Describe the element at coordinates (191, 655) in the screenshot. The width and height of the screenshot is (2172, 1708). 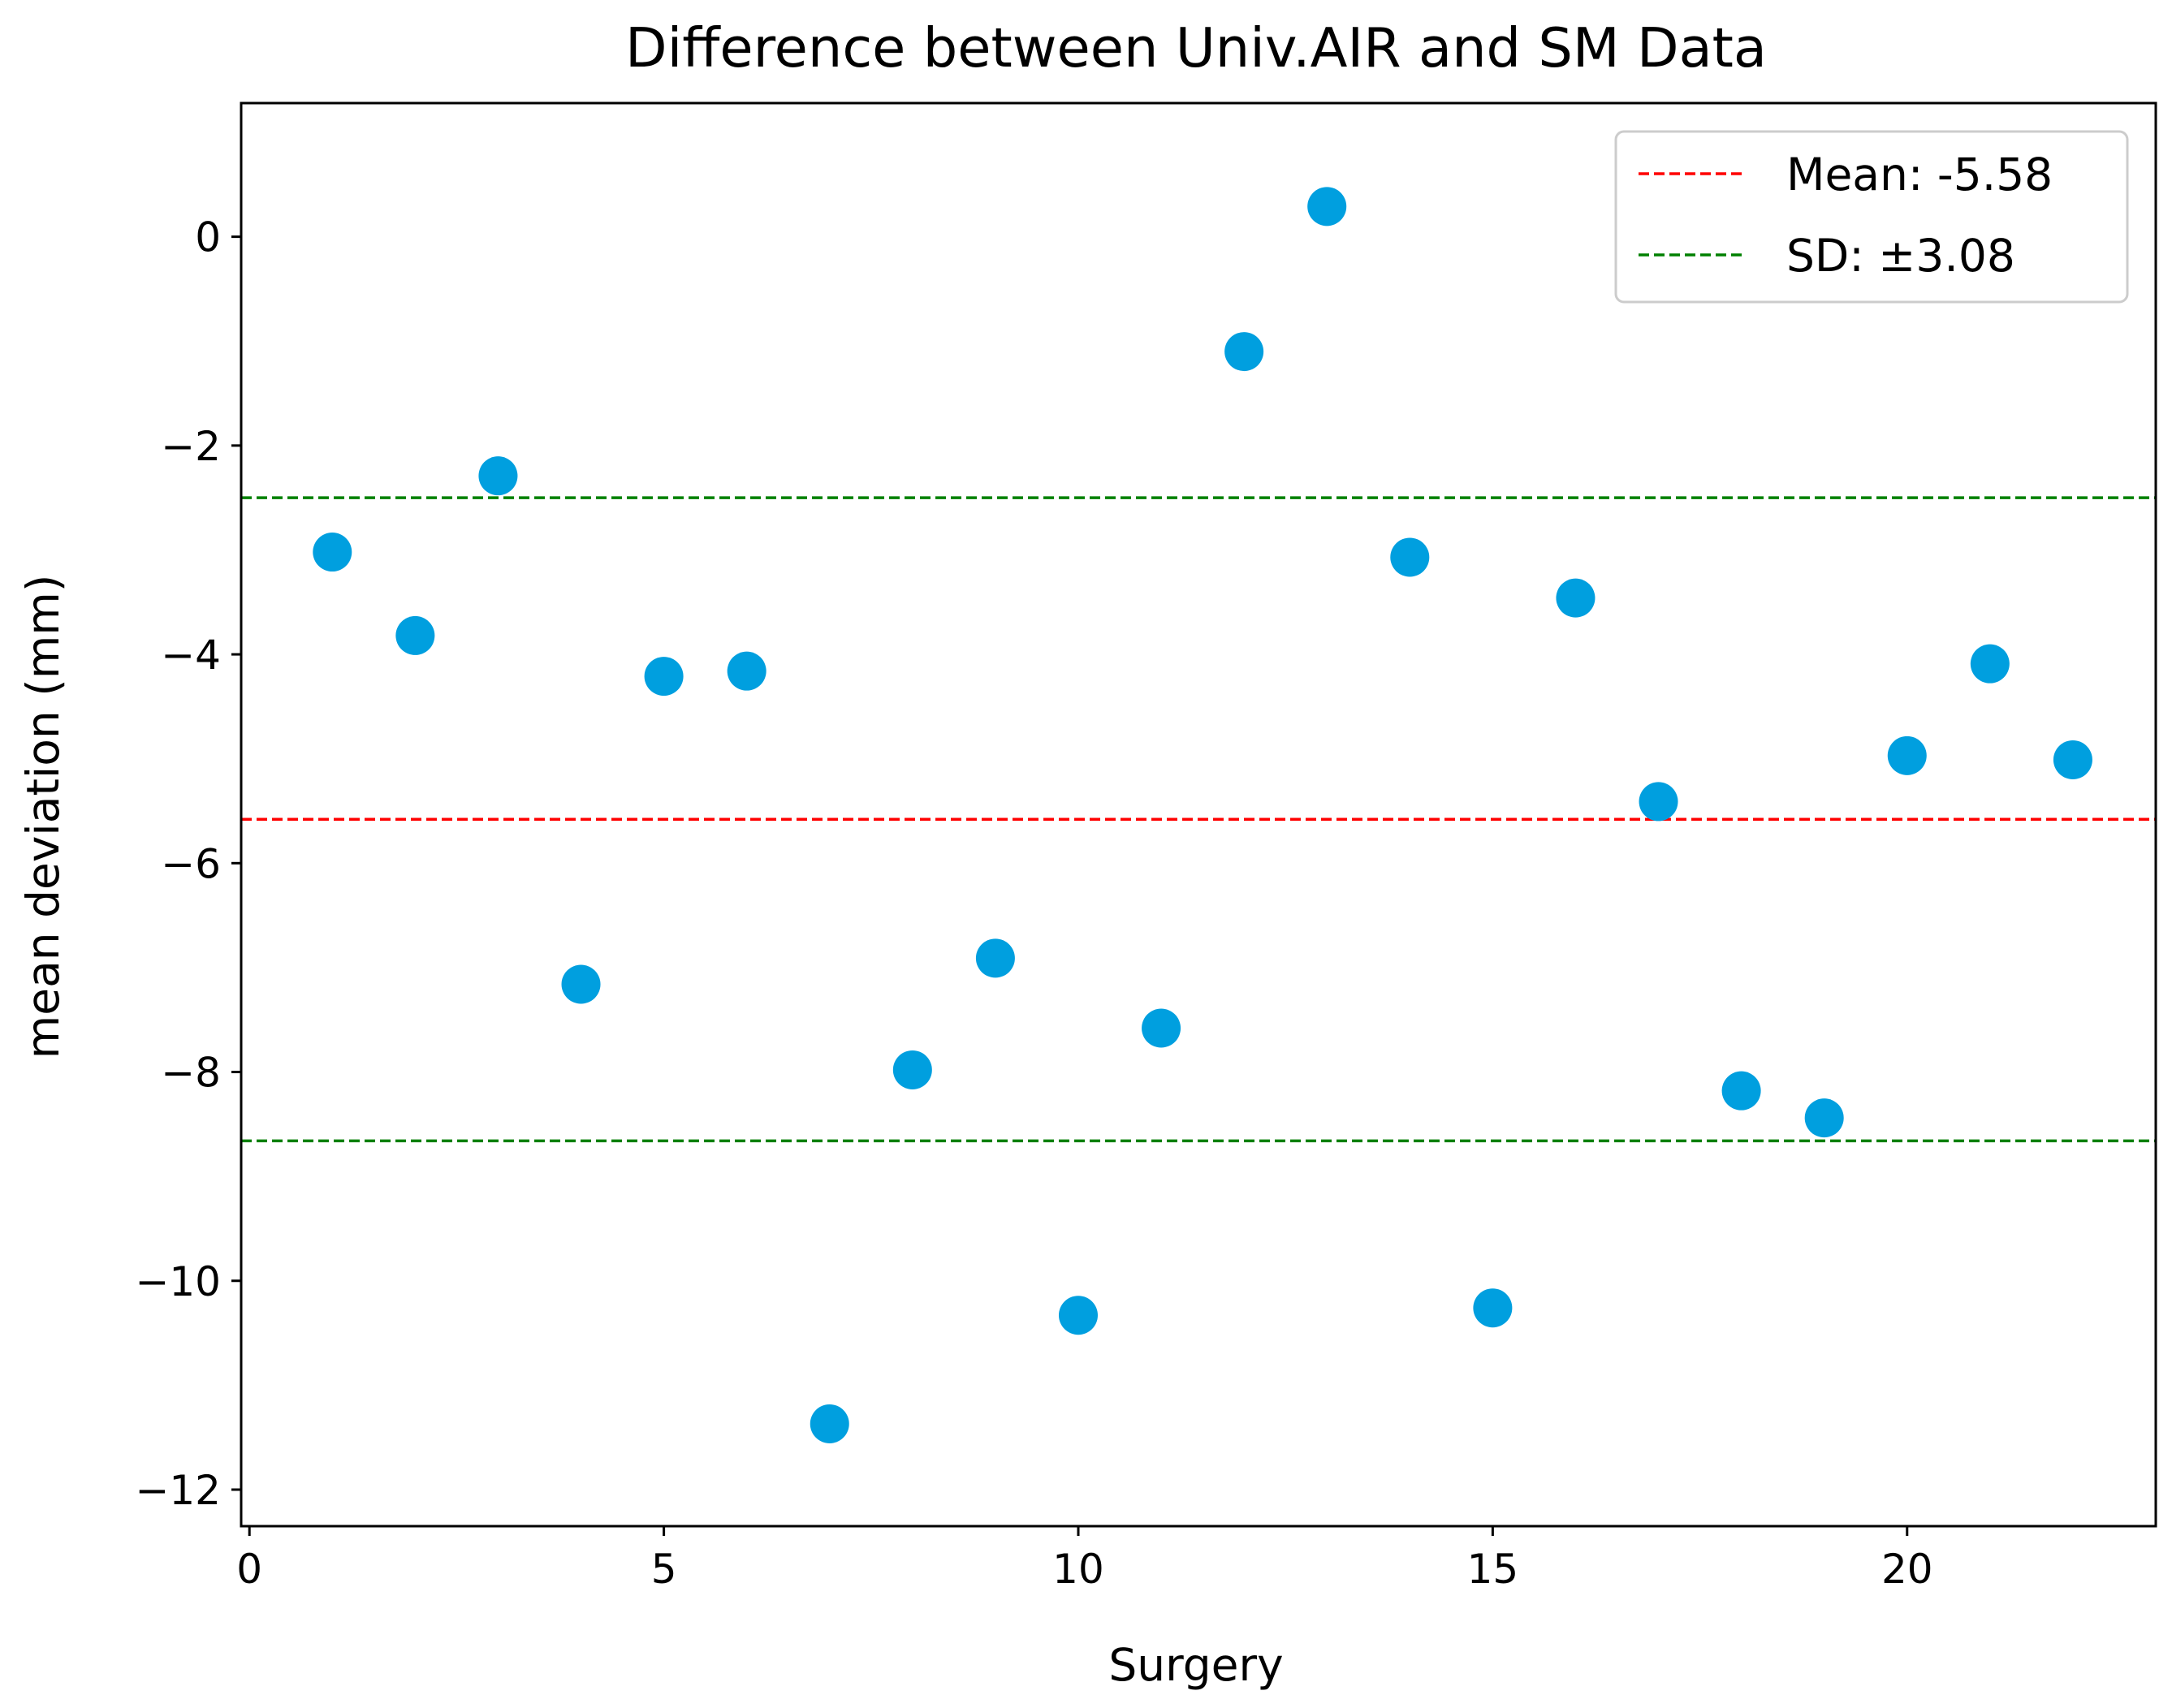
I see `y-tick-label: −4` at that location.